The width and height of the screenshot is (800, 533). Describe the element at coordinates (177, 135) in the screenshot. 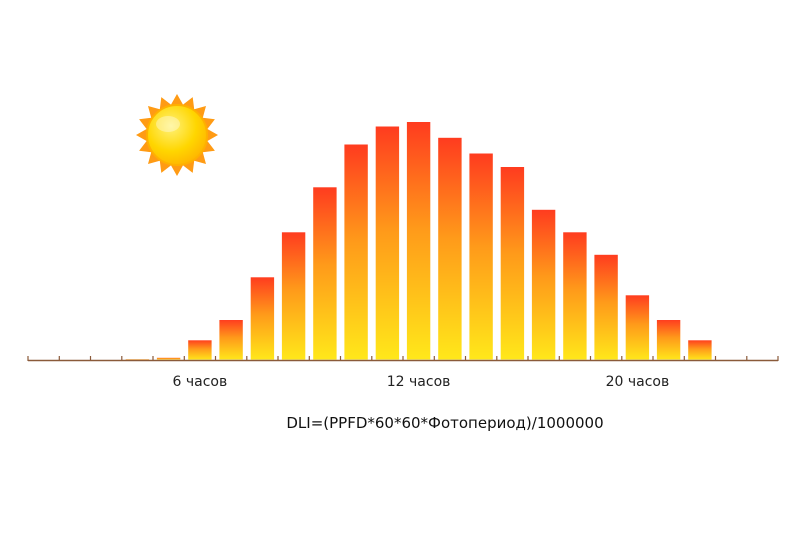

I see `sun-icon` at that location.